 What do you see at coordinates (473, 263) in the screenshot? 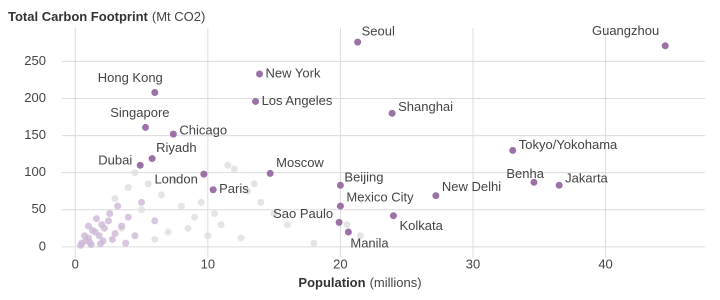
I see `x-tick-label: 30` at bounding box center [473, 263].